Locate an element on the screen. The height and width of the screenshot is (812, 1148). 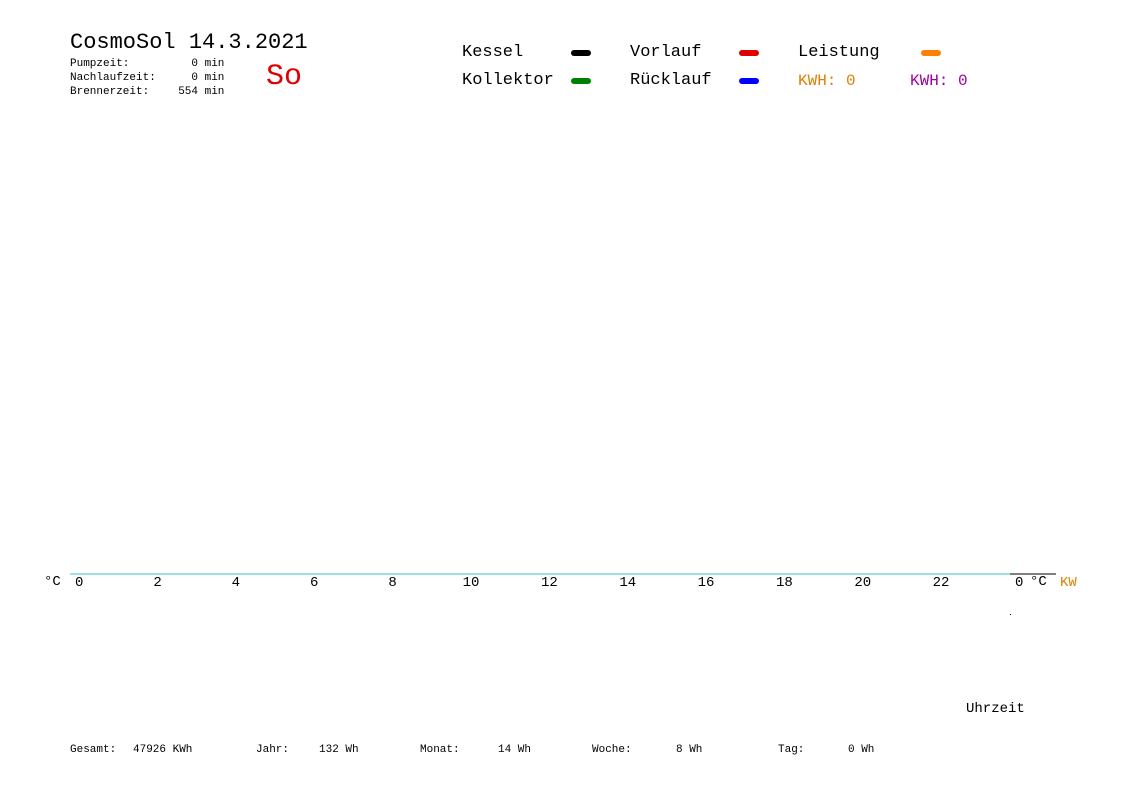
legend-label-kollektor: Kollektor is located at coordinates (508, 80).